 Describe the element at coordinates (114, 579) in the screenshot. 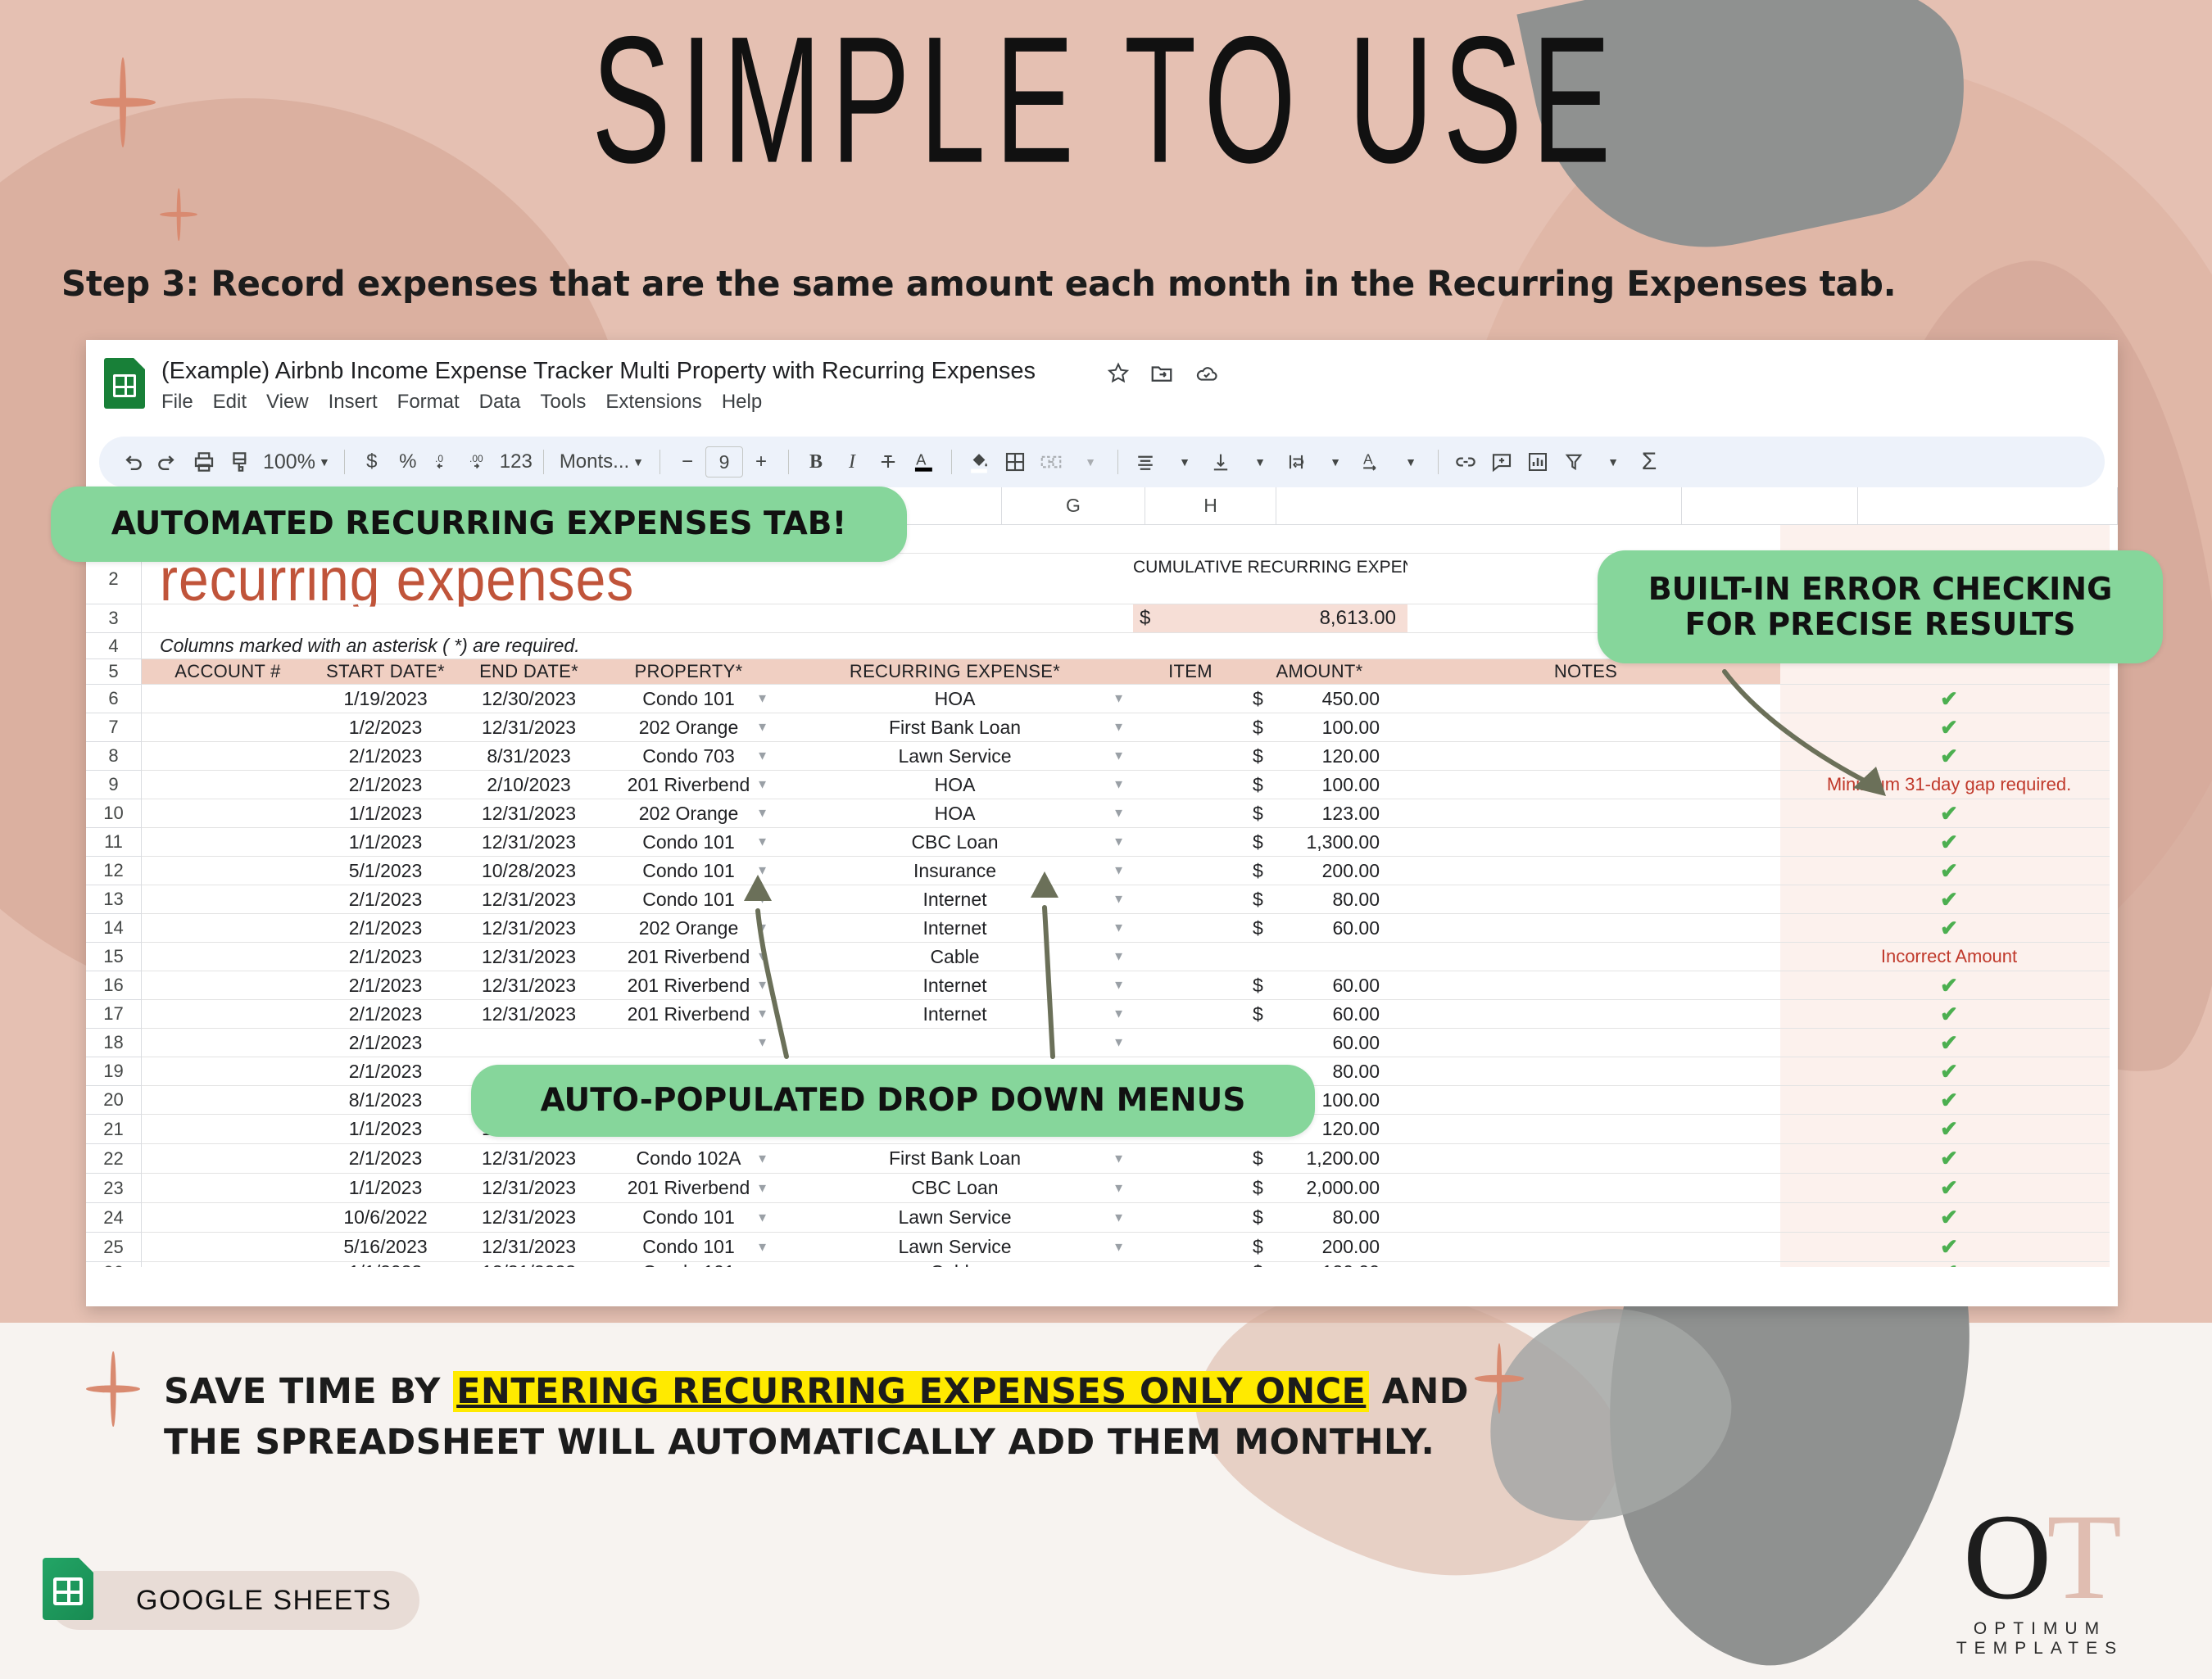

I see `row-number-2: 2` at that location.